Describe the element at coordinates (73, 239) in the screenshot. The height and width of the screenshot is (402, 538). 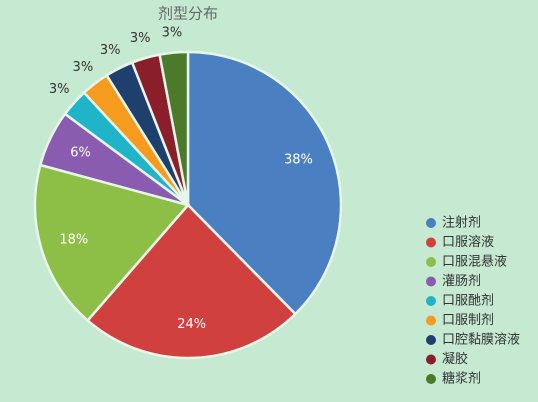
I see `data-label: 18%` at that location.